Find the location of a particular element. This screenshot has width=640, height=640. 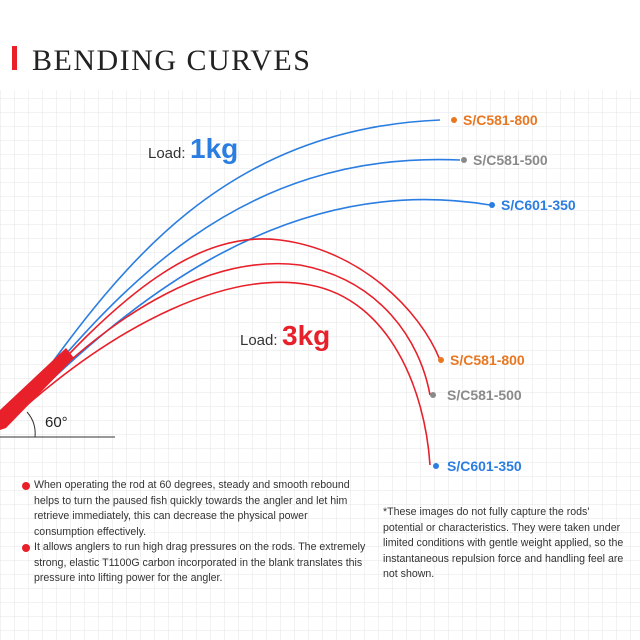

load: 3kg is located at coordinates (306, 335).